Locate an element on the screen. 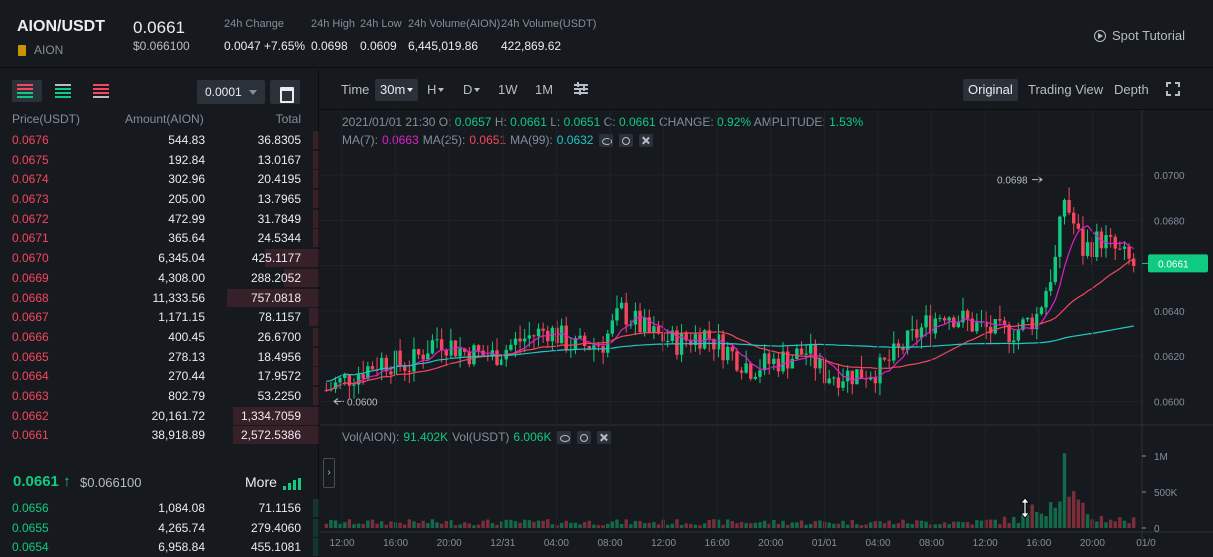 The height and width of the screenshot is (557, 1213). ask-row: 0.0667 1,171.15 78.1157 is located at coordinates (159, 317).